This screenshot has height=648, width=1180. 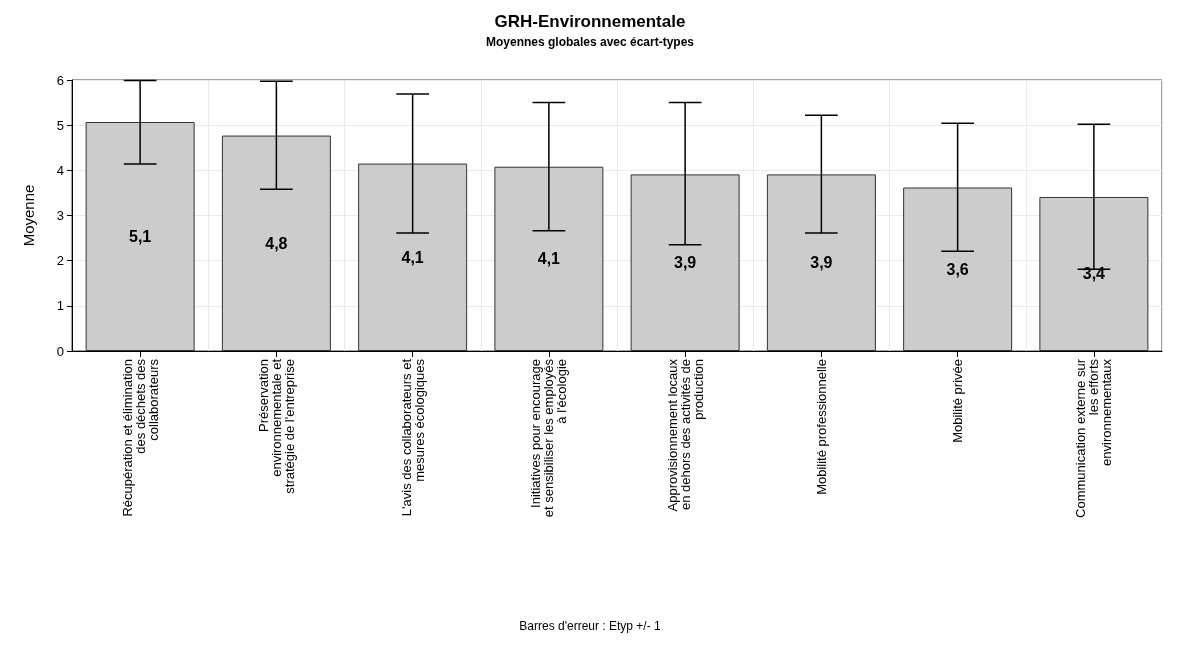 What do you see at coordinates (140, 437) in the screenshot?
I see `x-tick-label: Récupération et élimination des déchets des collaborateurs` at bounding box center [140, 437].